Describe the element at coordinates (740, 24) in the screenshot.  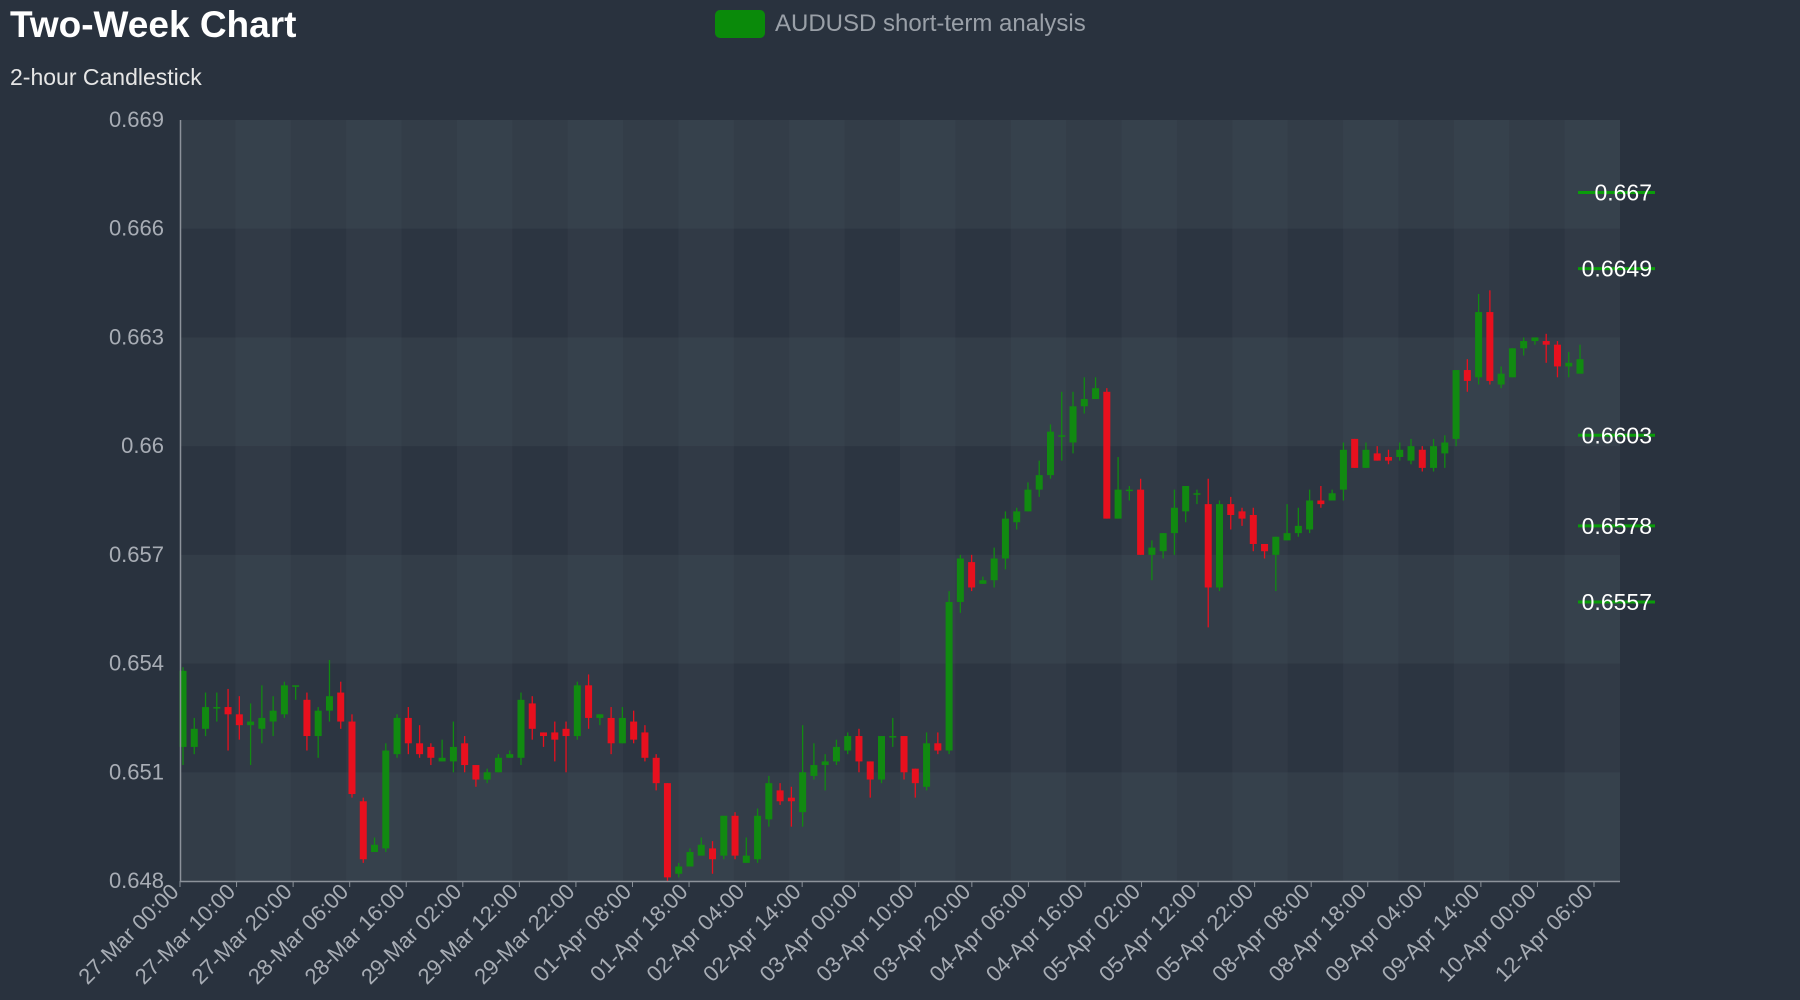
I see `legend-swatch` at that location.